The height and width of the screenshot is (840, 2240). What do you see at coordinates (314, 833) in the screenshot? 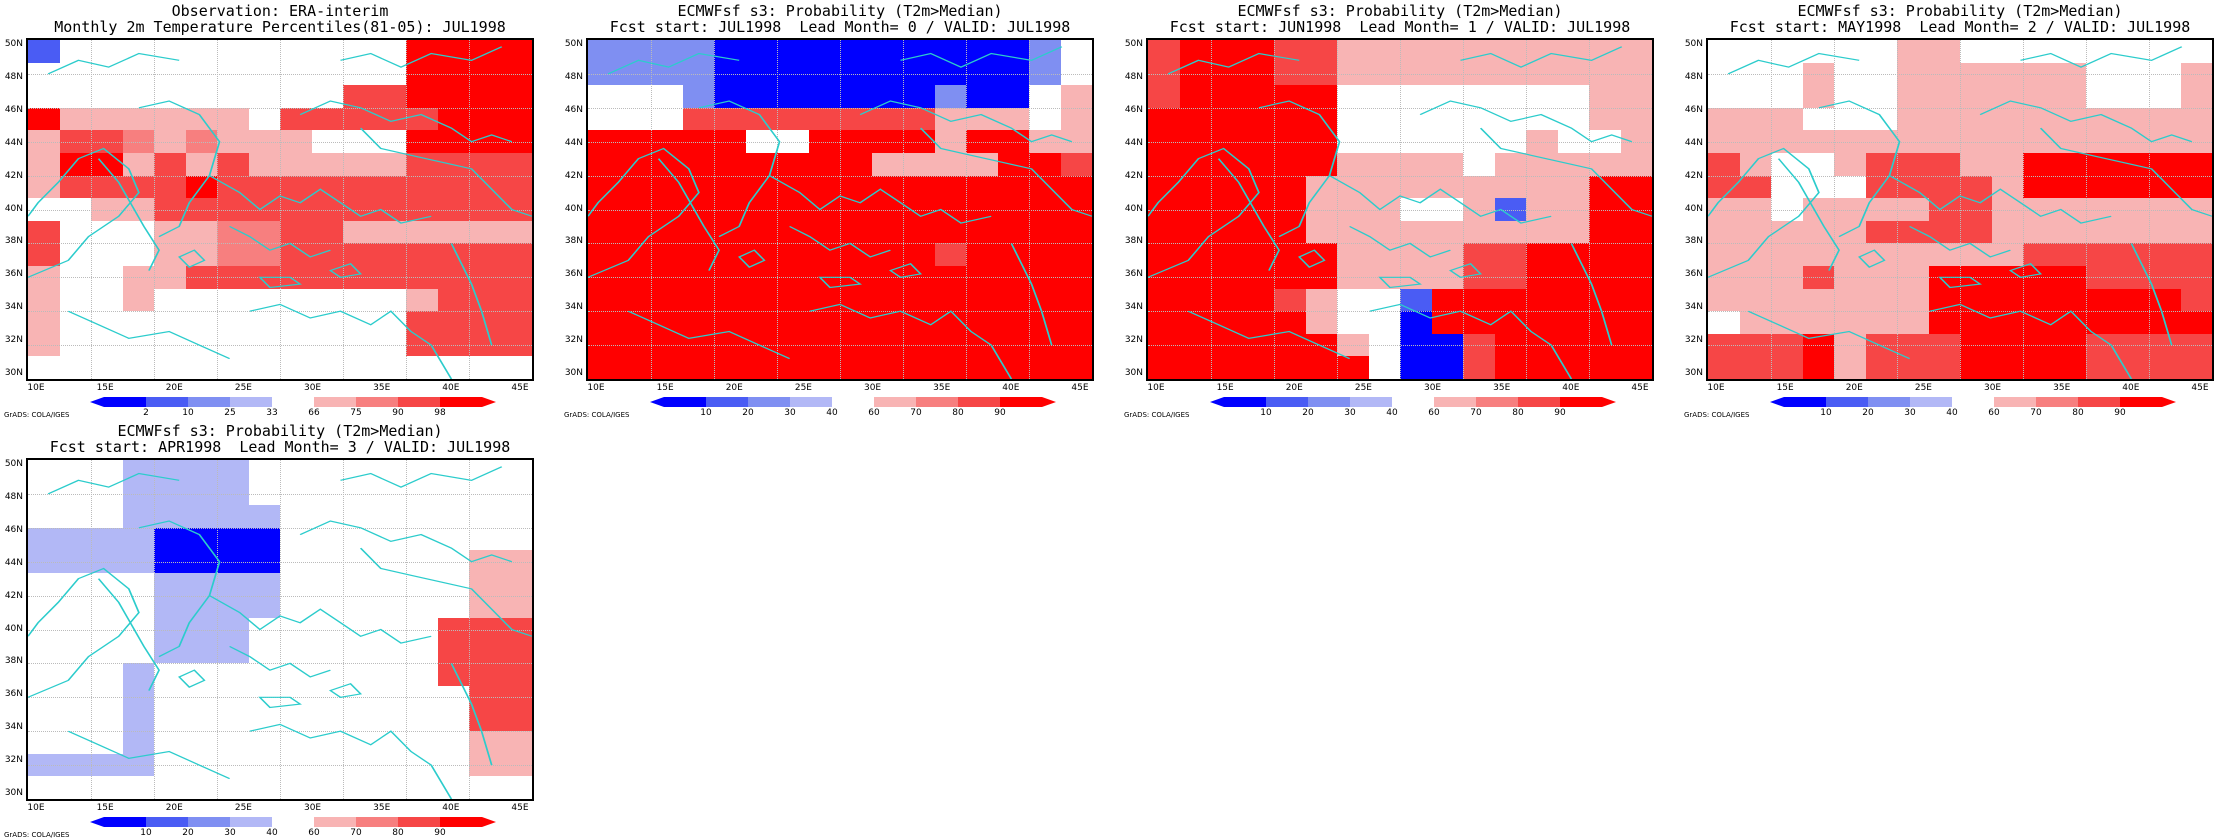
I see `colorbar-label: 60` at bounding box center [314, 833].